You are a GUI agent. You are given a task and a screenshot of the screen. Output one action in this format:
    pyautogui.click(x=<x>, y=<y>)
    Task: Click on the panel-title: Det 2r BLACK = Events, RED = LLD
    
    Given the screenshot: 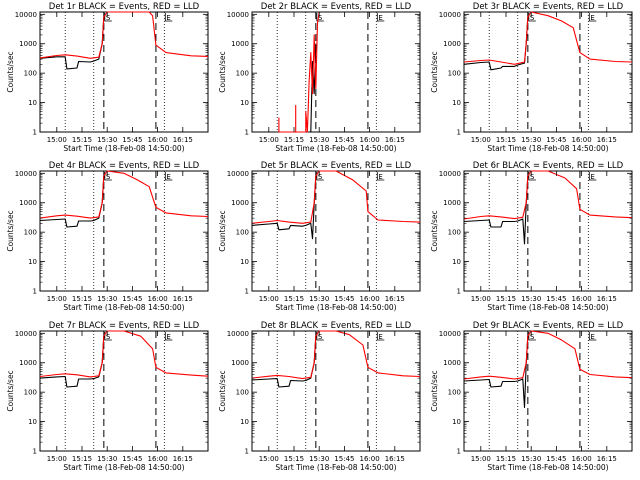 What is the action you would take?
    pyautogui.click(x=336, y=7)
    